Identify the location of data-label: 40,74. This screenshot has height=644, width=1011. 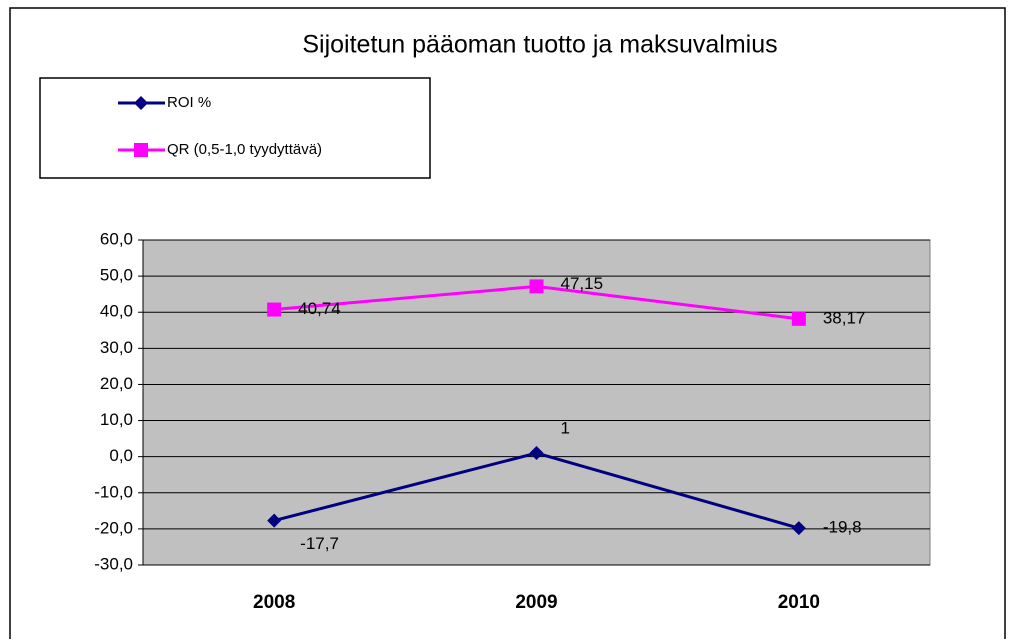
(319, 308).